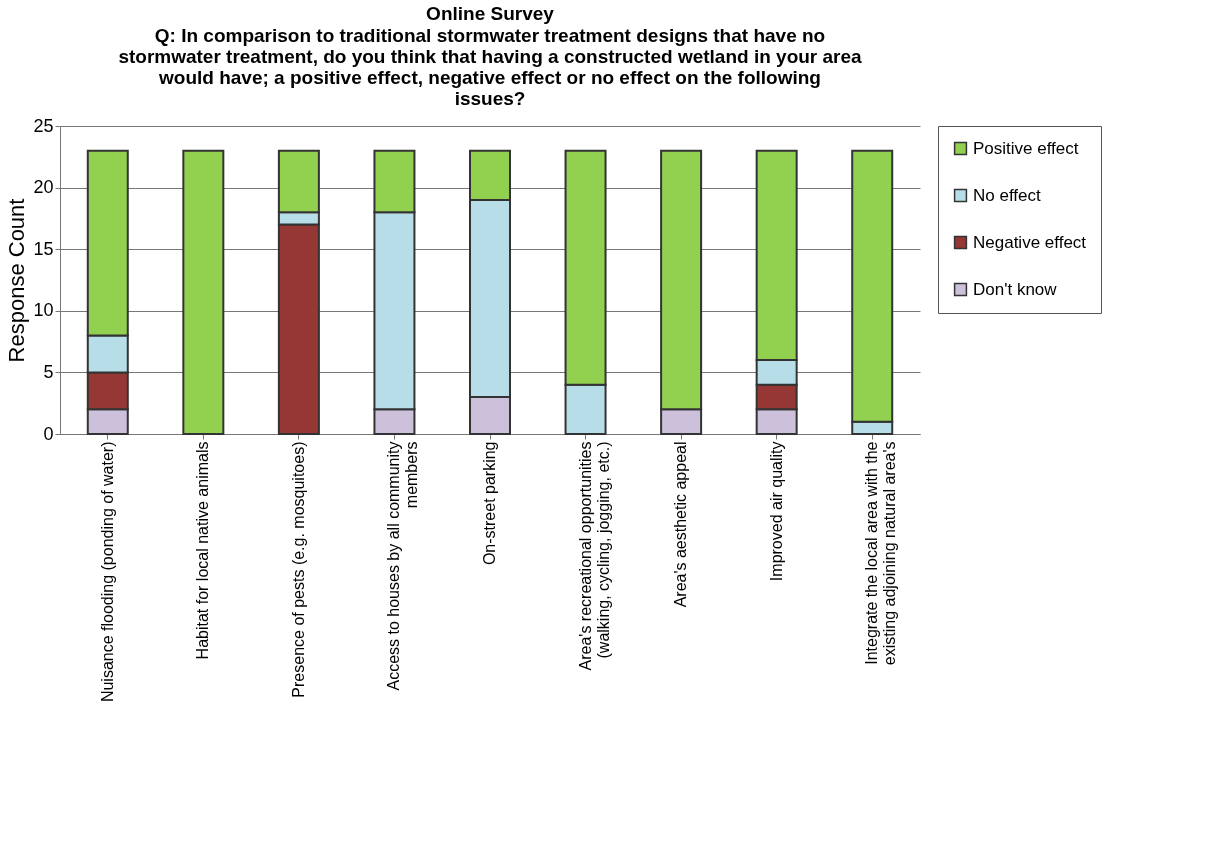 This screenshot has height=862, width=1213. Describe the element at coordinates (107, 572) in the screenshot. I see `x-tick-label: Nuisance flooding (ponding of water)` at that location.